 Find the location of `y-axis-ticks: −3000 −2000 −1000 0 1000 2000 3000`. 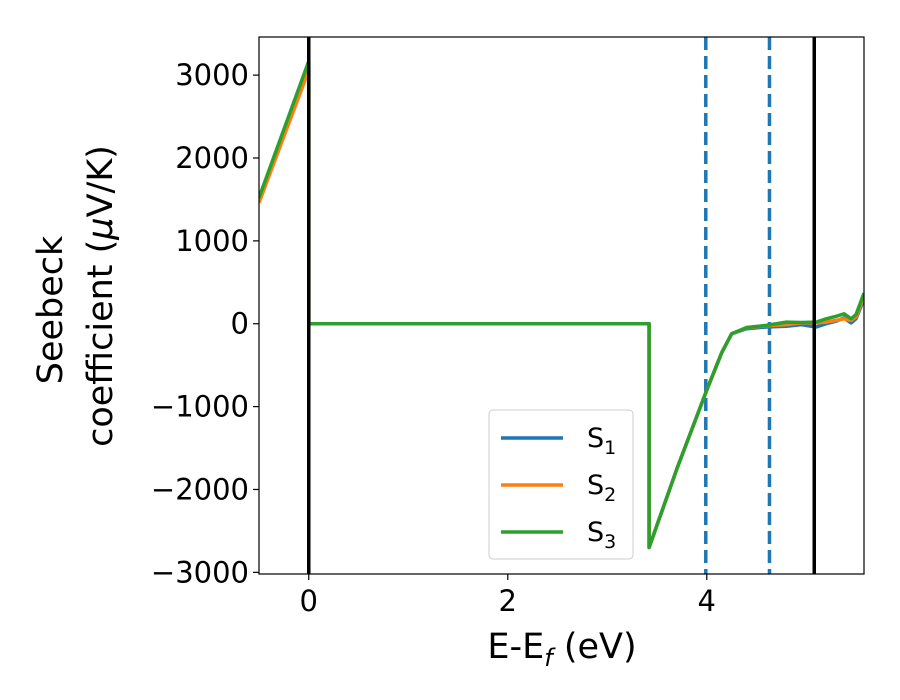

y-axis-ticks: −3000 −2000 −1000 0 1000 2000 3000 is located at coordinates (205, 323).